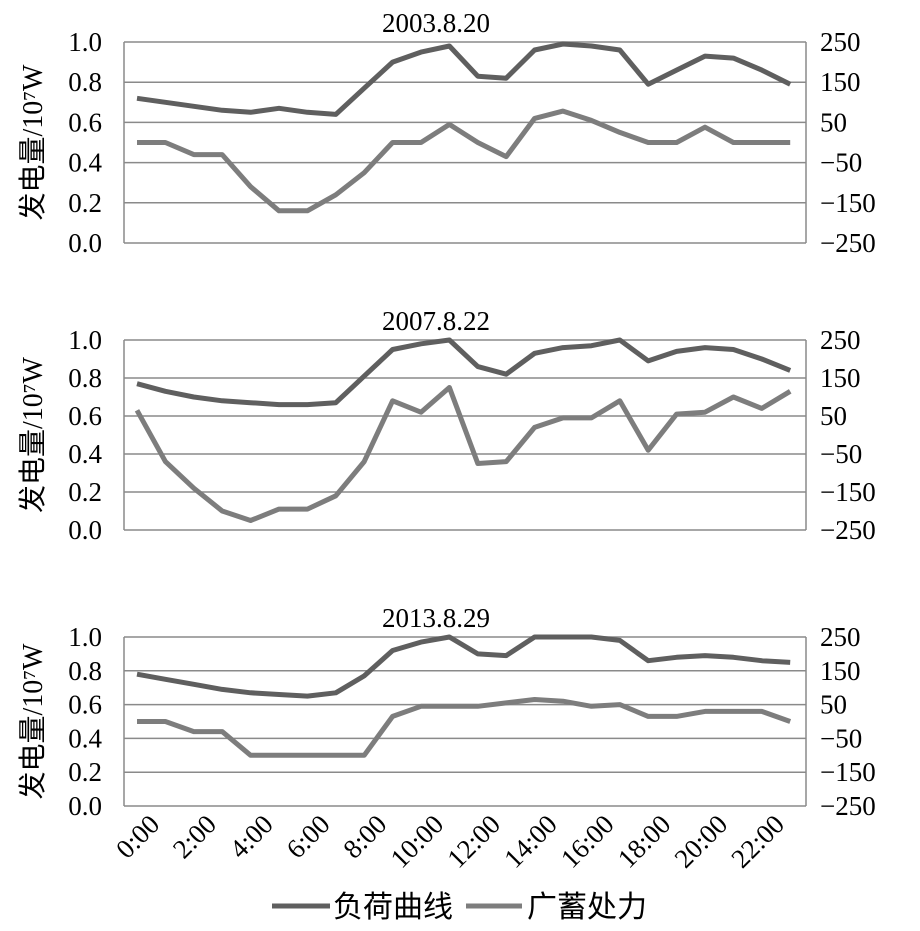 The image size is (920, 931). I want to click on legend-storage-label: 广蓄处力, so click(587, 907).